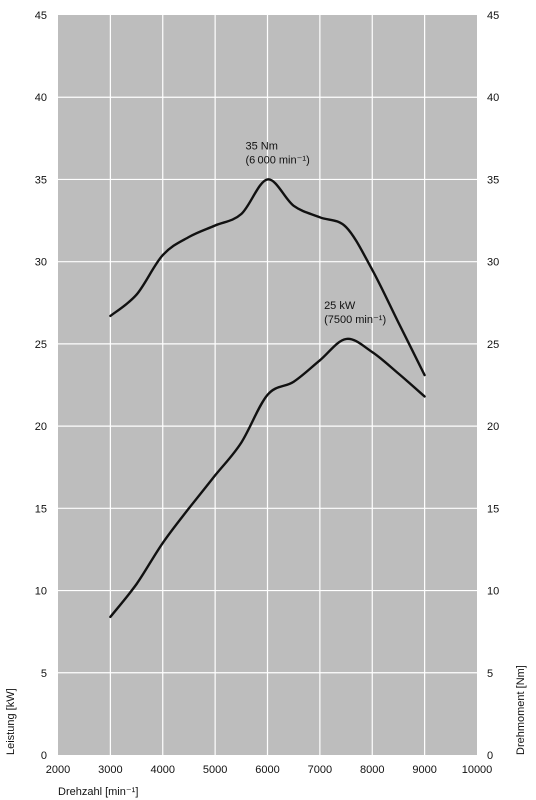  I want to click on x-tick-label: 10000, so click(477, 770).